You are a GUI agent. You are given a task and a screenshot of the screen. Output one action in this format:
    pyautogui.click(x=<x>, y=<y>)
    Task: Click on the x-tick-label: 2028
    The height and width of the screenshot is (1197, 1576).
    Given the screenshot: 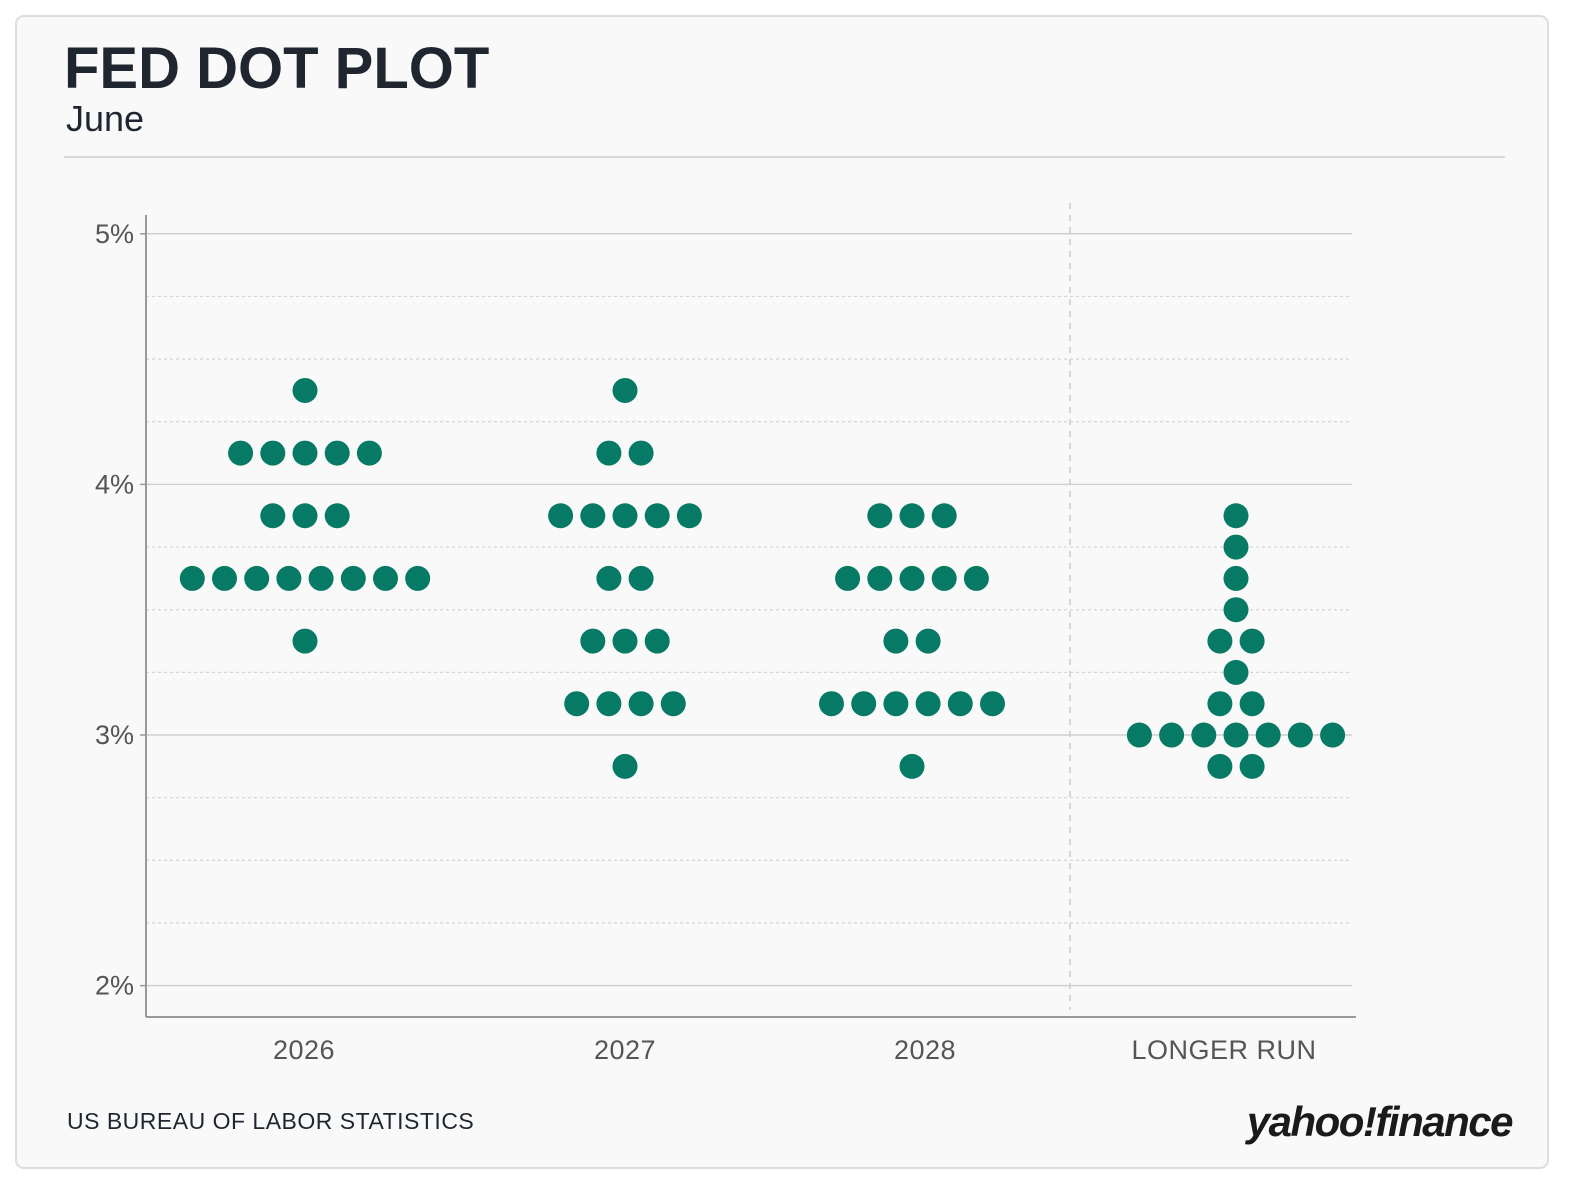 What is the action you would take?
    pyautogui.click(x=925, y=1050)
    